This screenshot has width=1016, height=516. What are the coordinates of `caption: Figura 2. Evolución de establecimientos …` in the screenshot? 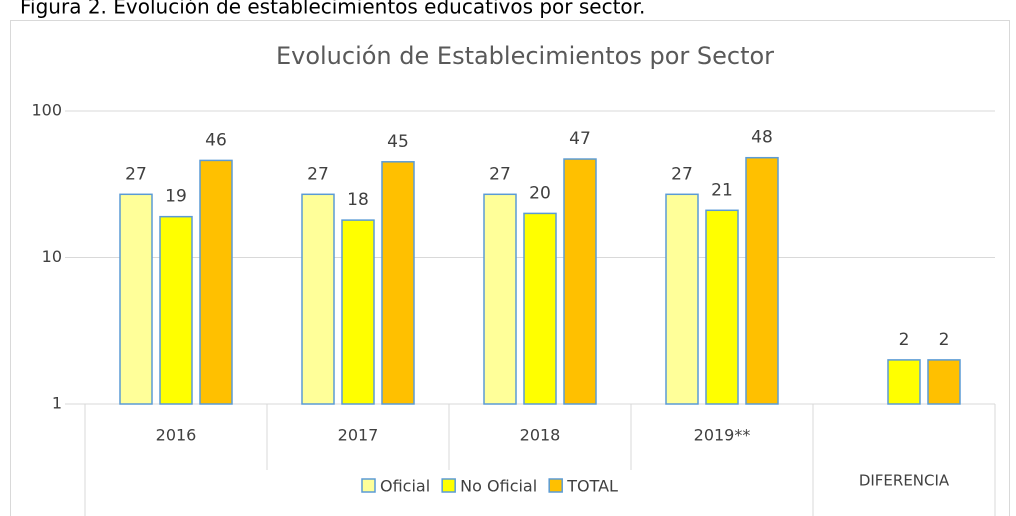 It's located at (332, 9).